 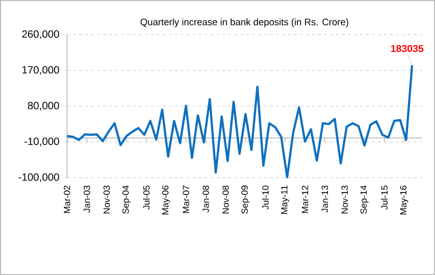 I want to click on y-tick-label: -100,000, so click(x=39, y=177).